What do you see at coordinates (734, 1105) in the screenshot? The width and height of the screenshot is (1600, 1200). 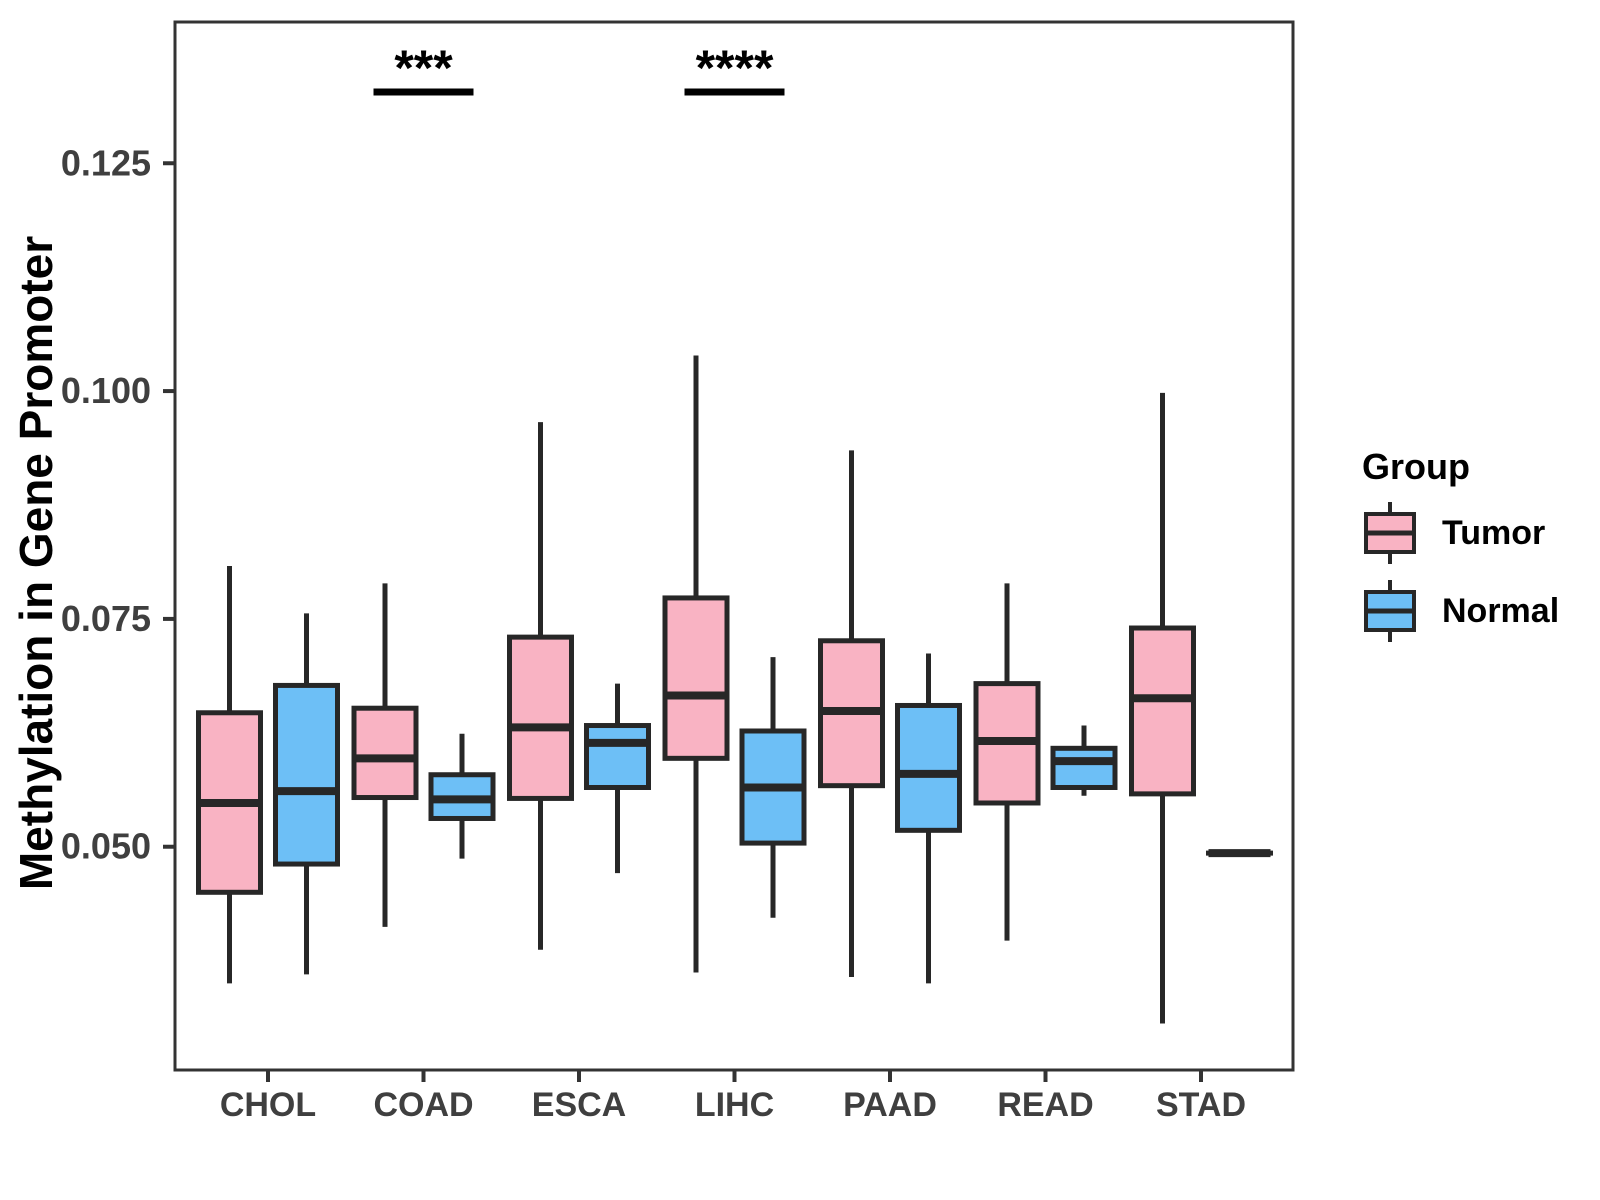 I see `x-tick-label-LIHC: LIHC` at bounding box center [734, 1105].